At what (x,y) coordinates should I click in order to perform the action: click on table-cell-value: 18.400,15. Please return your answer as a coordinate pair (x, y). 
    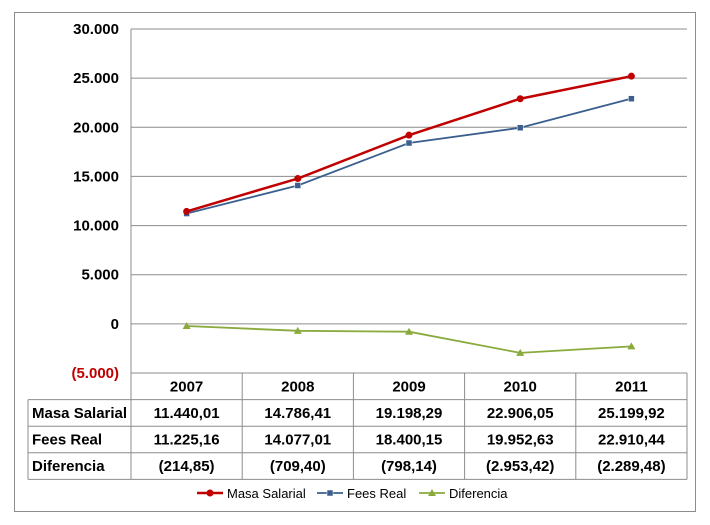
    Looking at the image, I should click on (409, 440).